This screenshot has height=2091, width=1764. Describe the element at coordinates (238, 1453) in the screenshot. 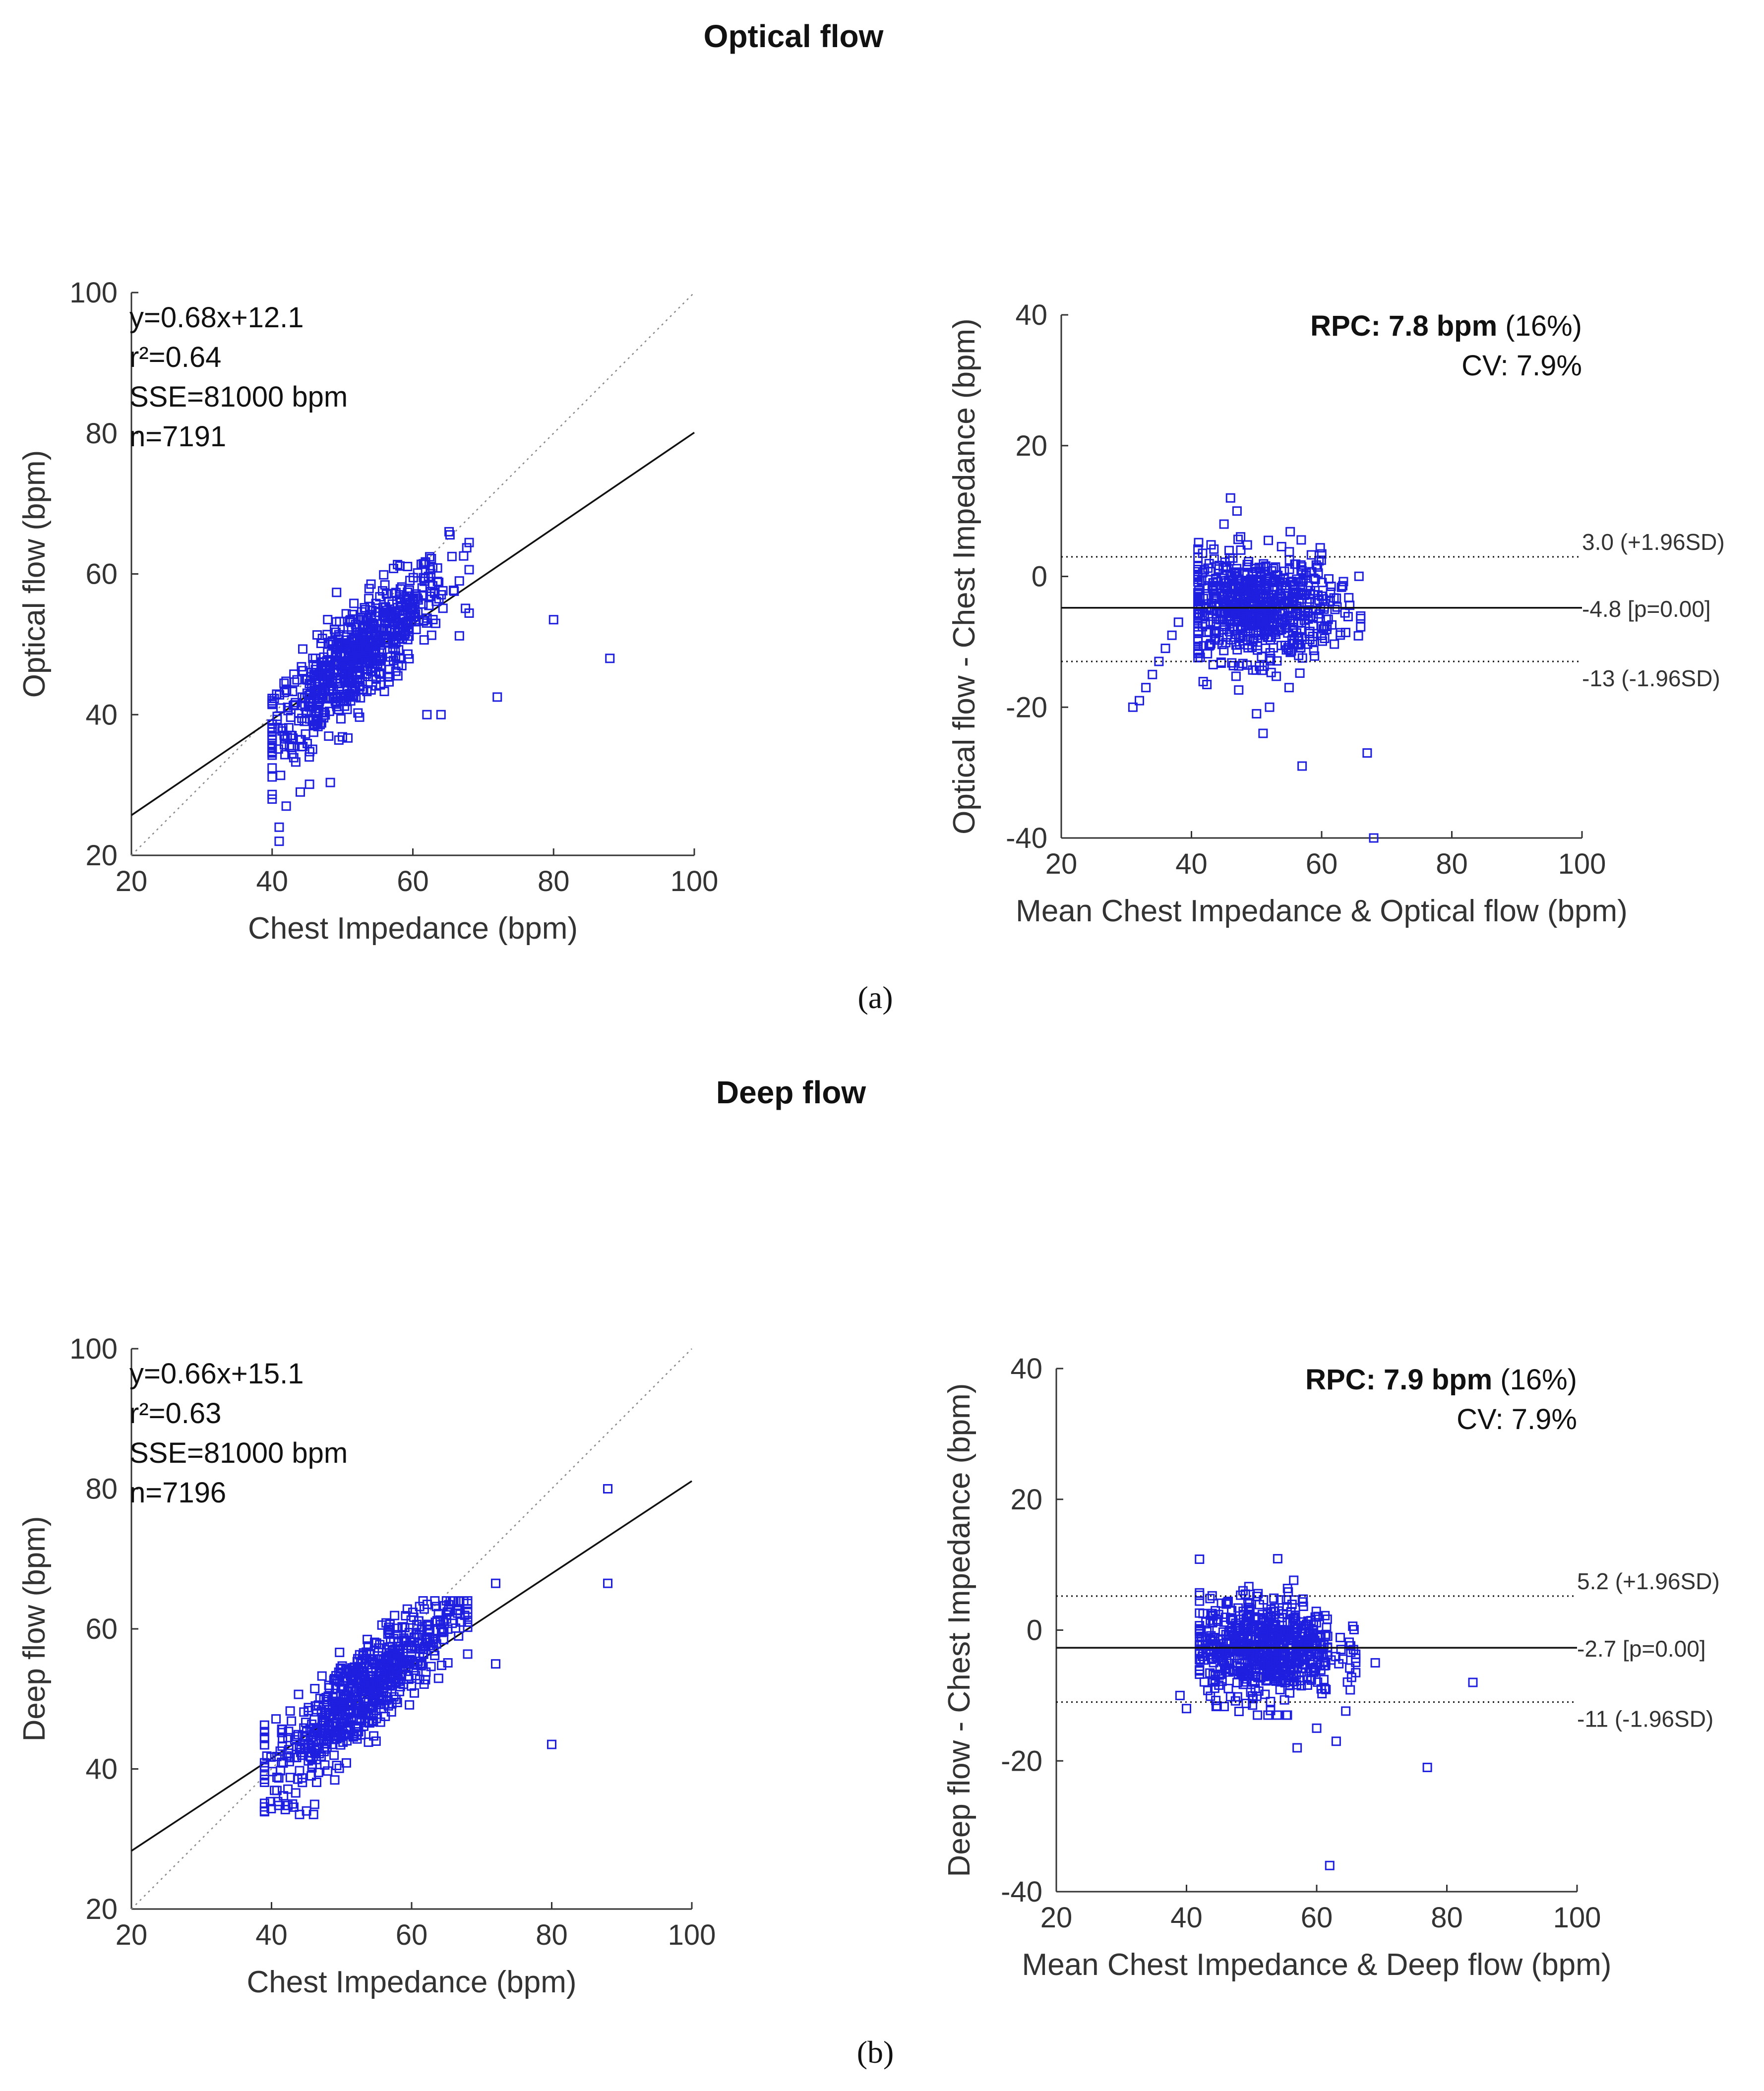

I see `stats-line: SSE=81000 bpm` at that location.